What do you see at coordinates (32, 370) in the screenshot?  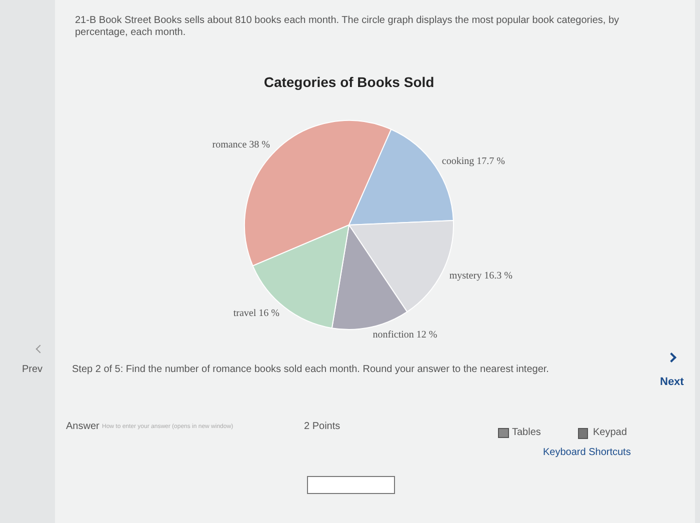 I see `text: Prev` at bounding box center [32, 370].